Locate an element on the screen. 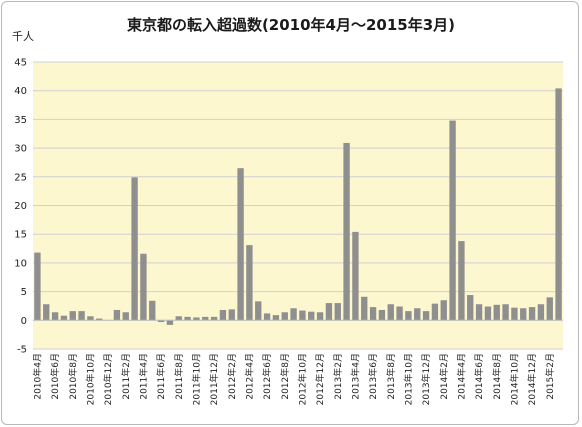  y-tick-label: 40 is located at coordinates (20, 91).